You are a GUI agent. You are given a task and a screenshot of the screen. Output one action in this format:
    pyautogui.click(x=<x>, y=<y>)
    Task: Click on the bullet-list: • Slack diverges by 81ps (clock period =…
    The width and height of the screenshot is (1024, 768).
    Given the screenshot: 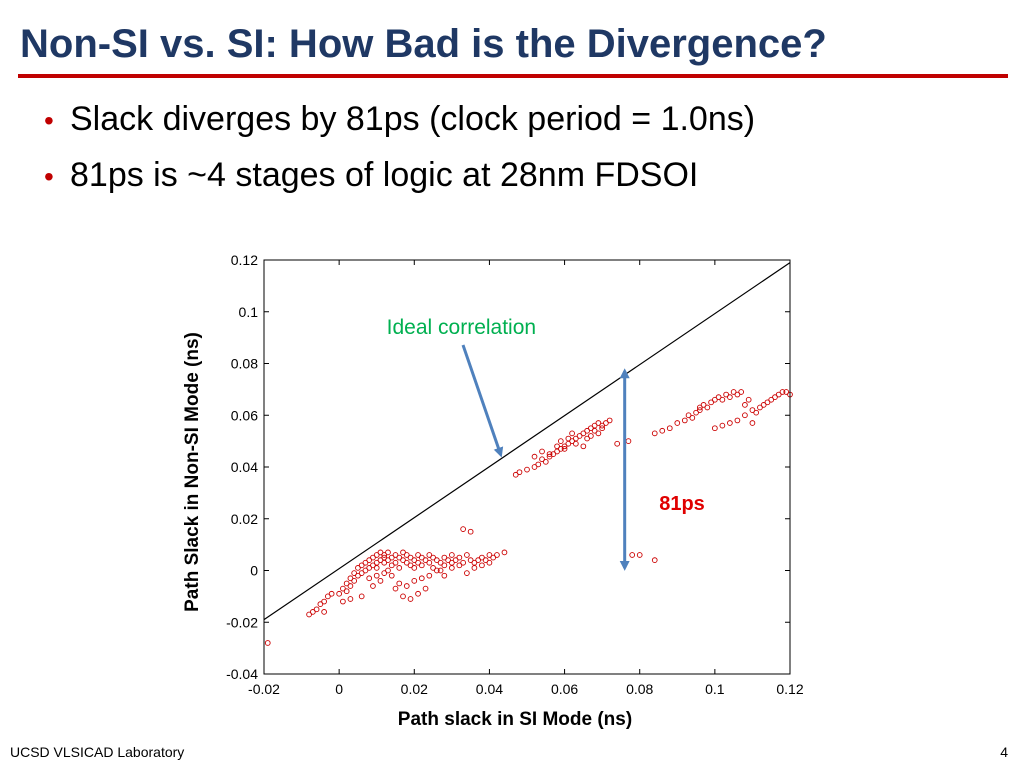 What is the action you would take?
    pyautogui.click(x=399, y=156)
    